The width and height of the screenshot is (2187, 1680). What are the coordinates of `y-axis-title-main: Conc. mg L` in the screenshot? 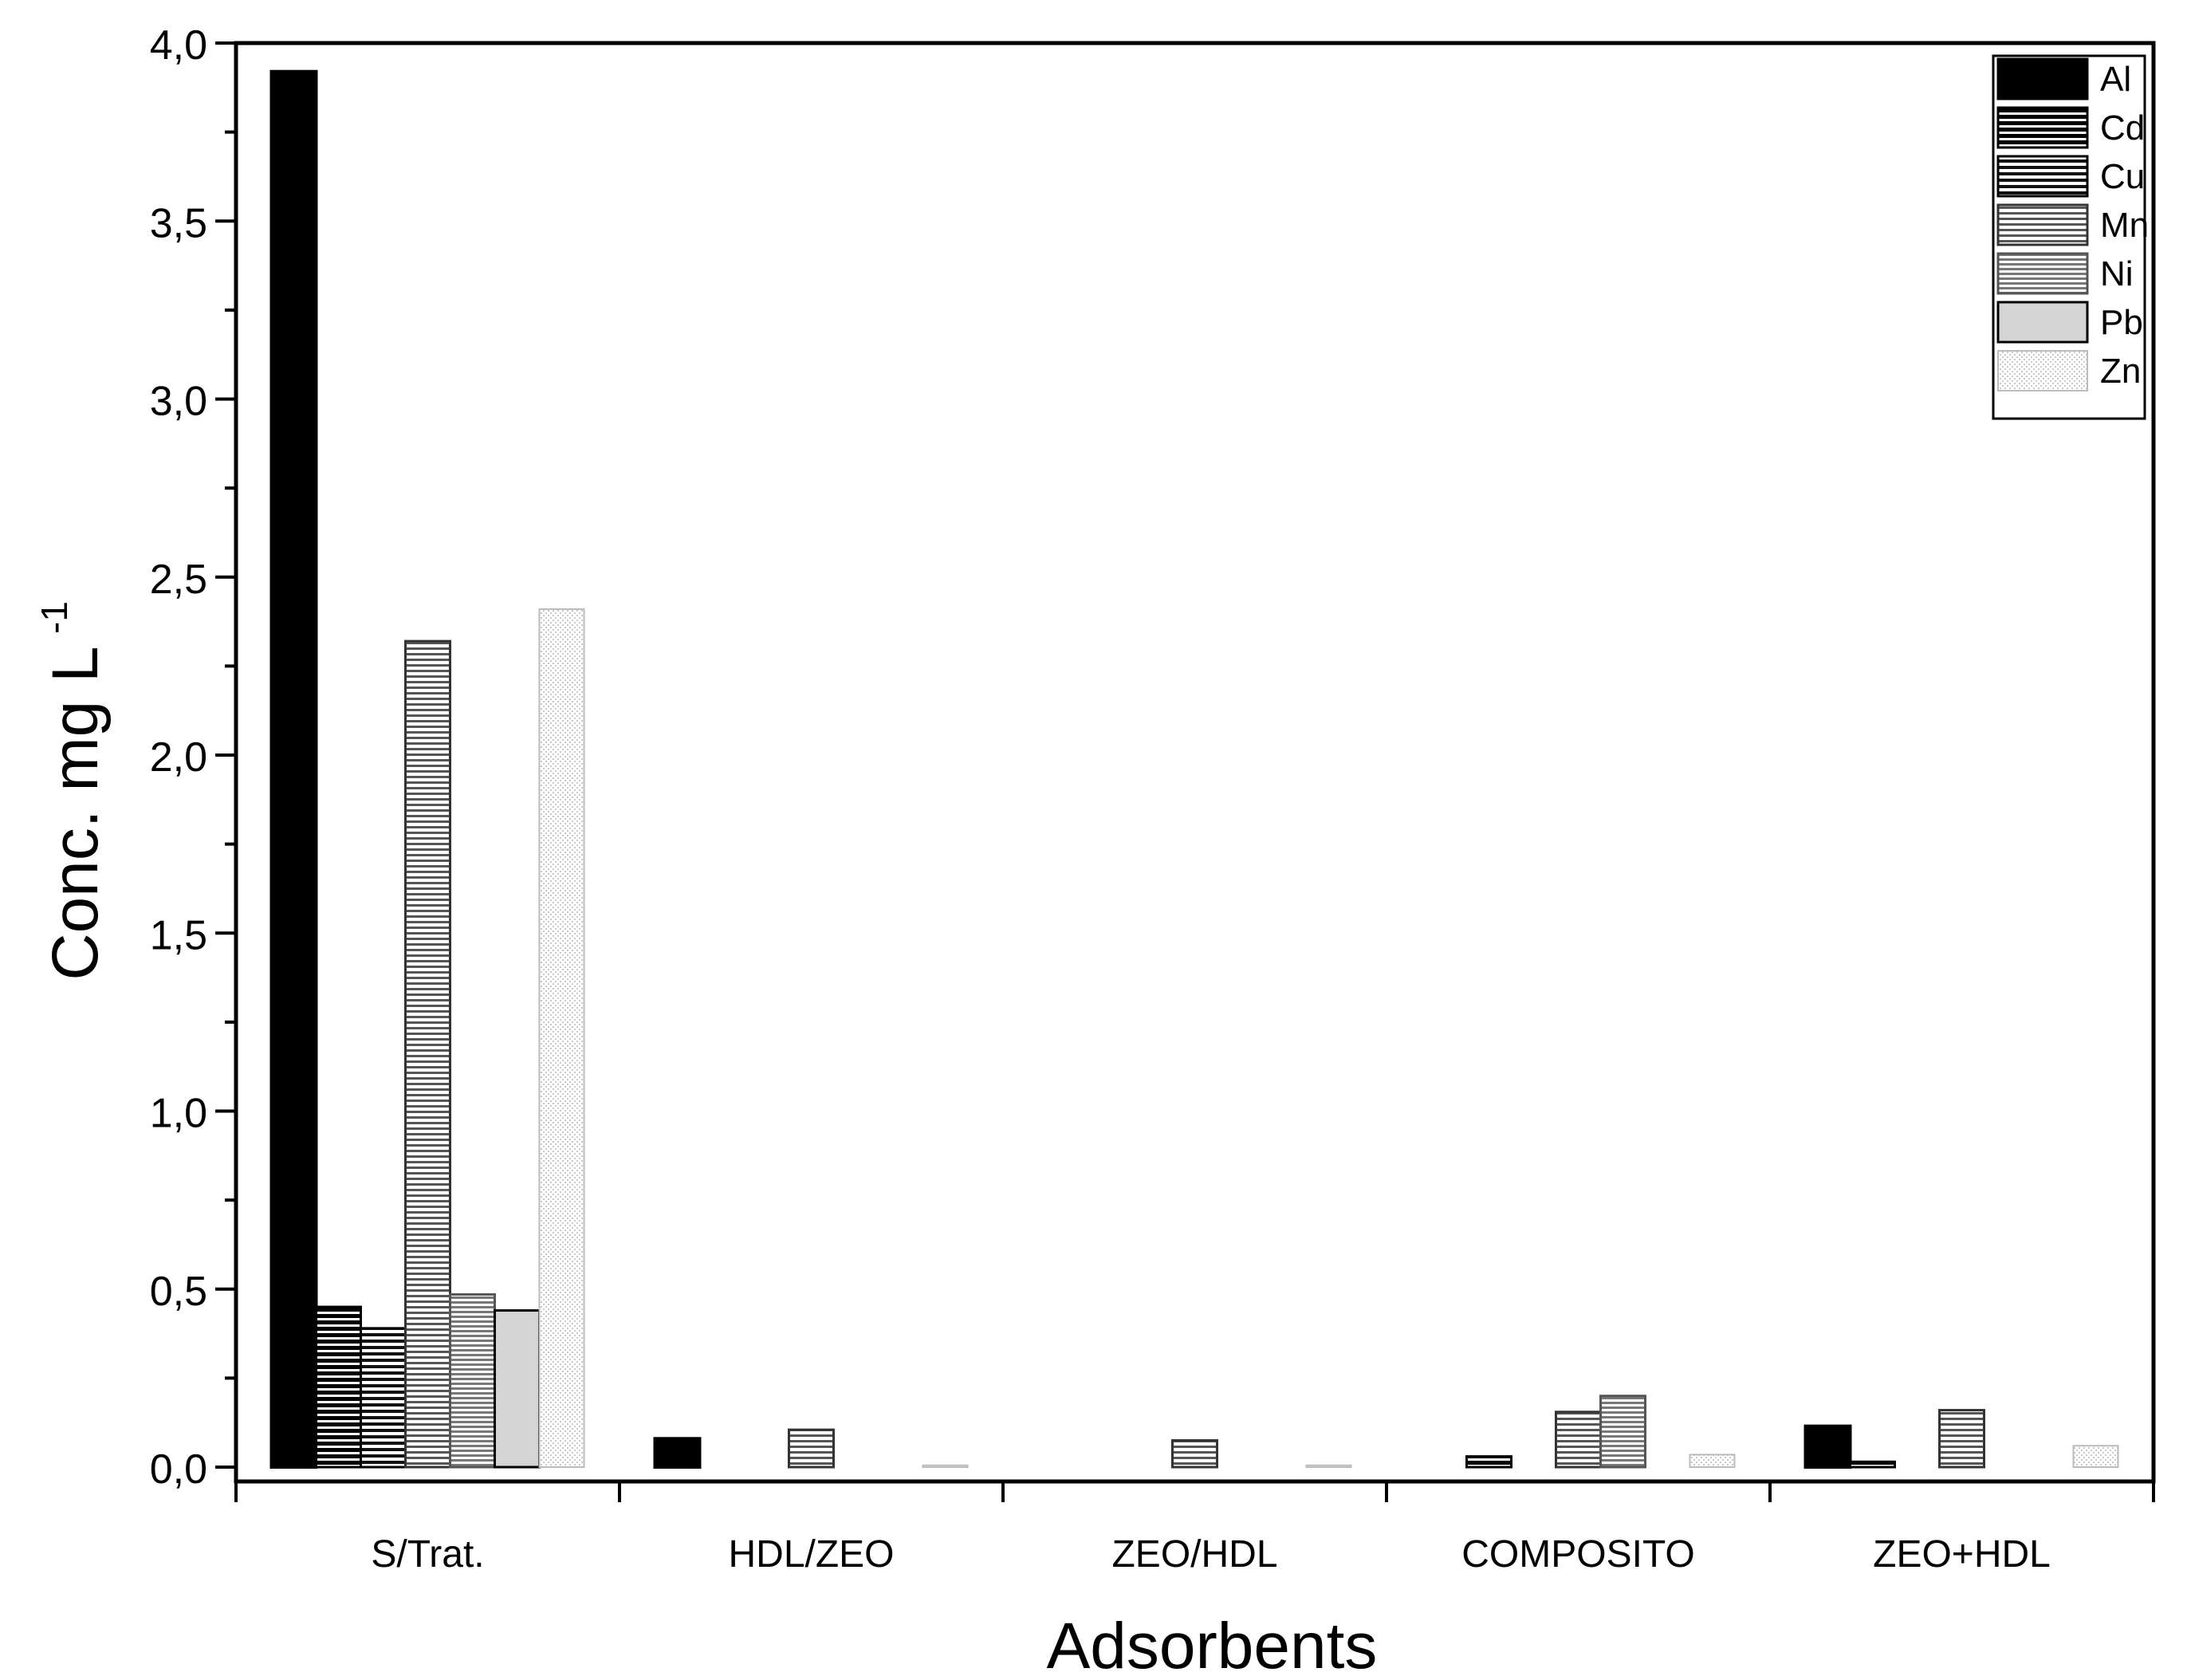 It's located at (75, 813).